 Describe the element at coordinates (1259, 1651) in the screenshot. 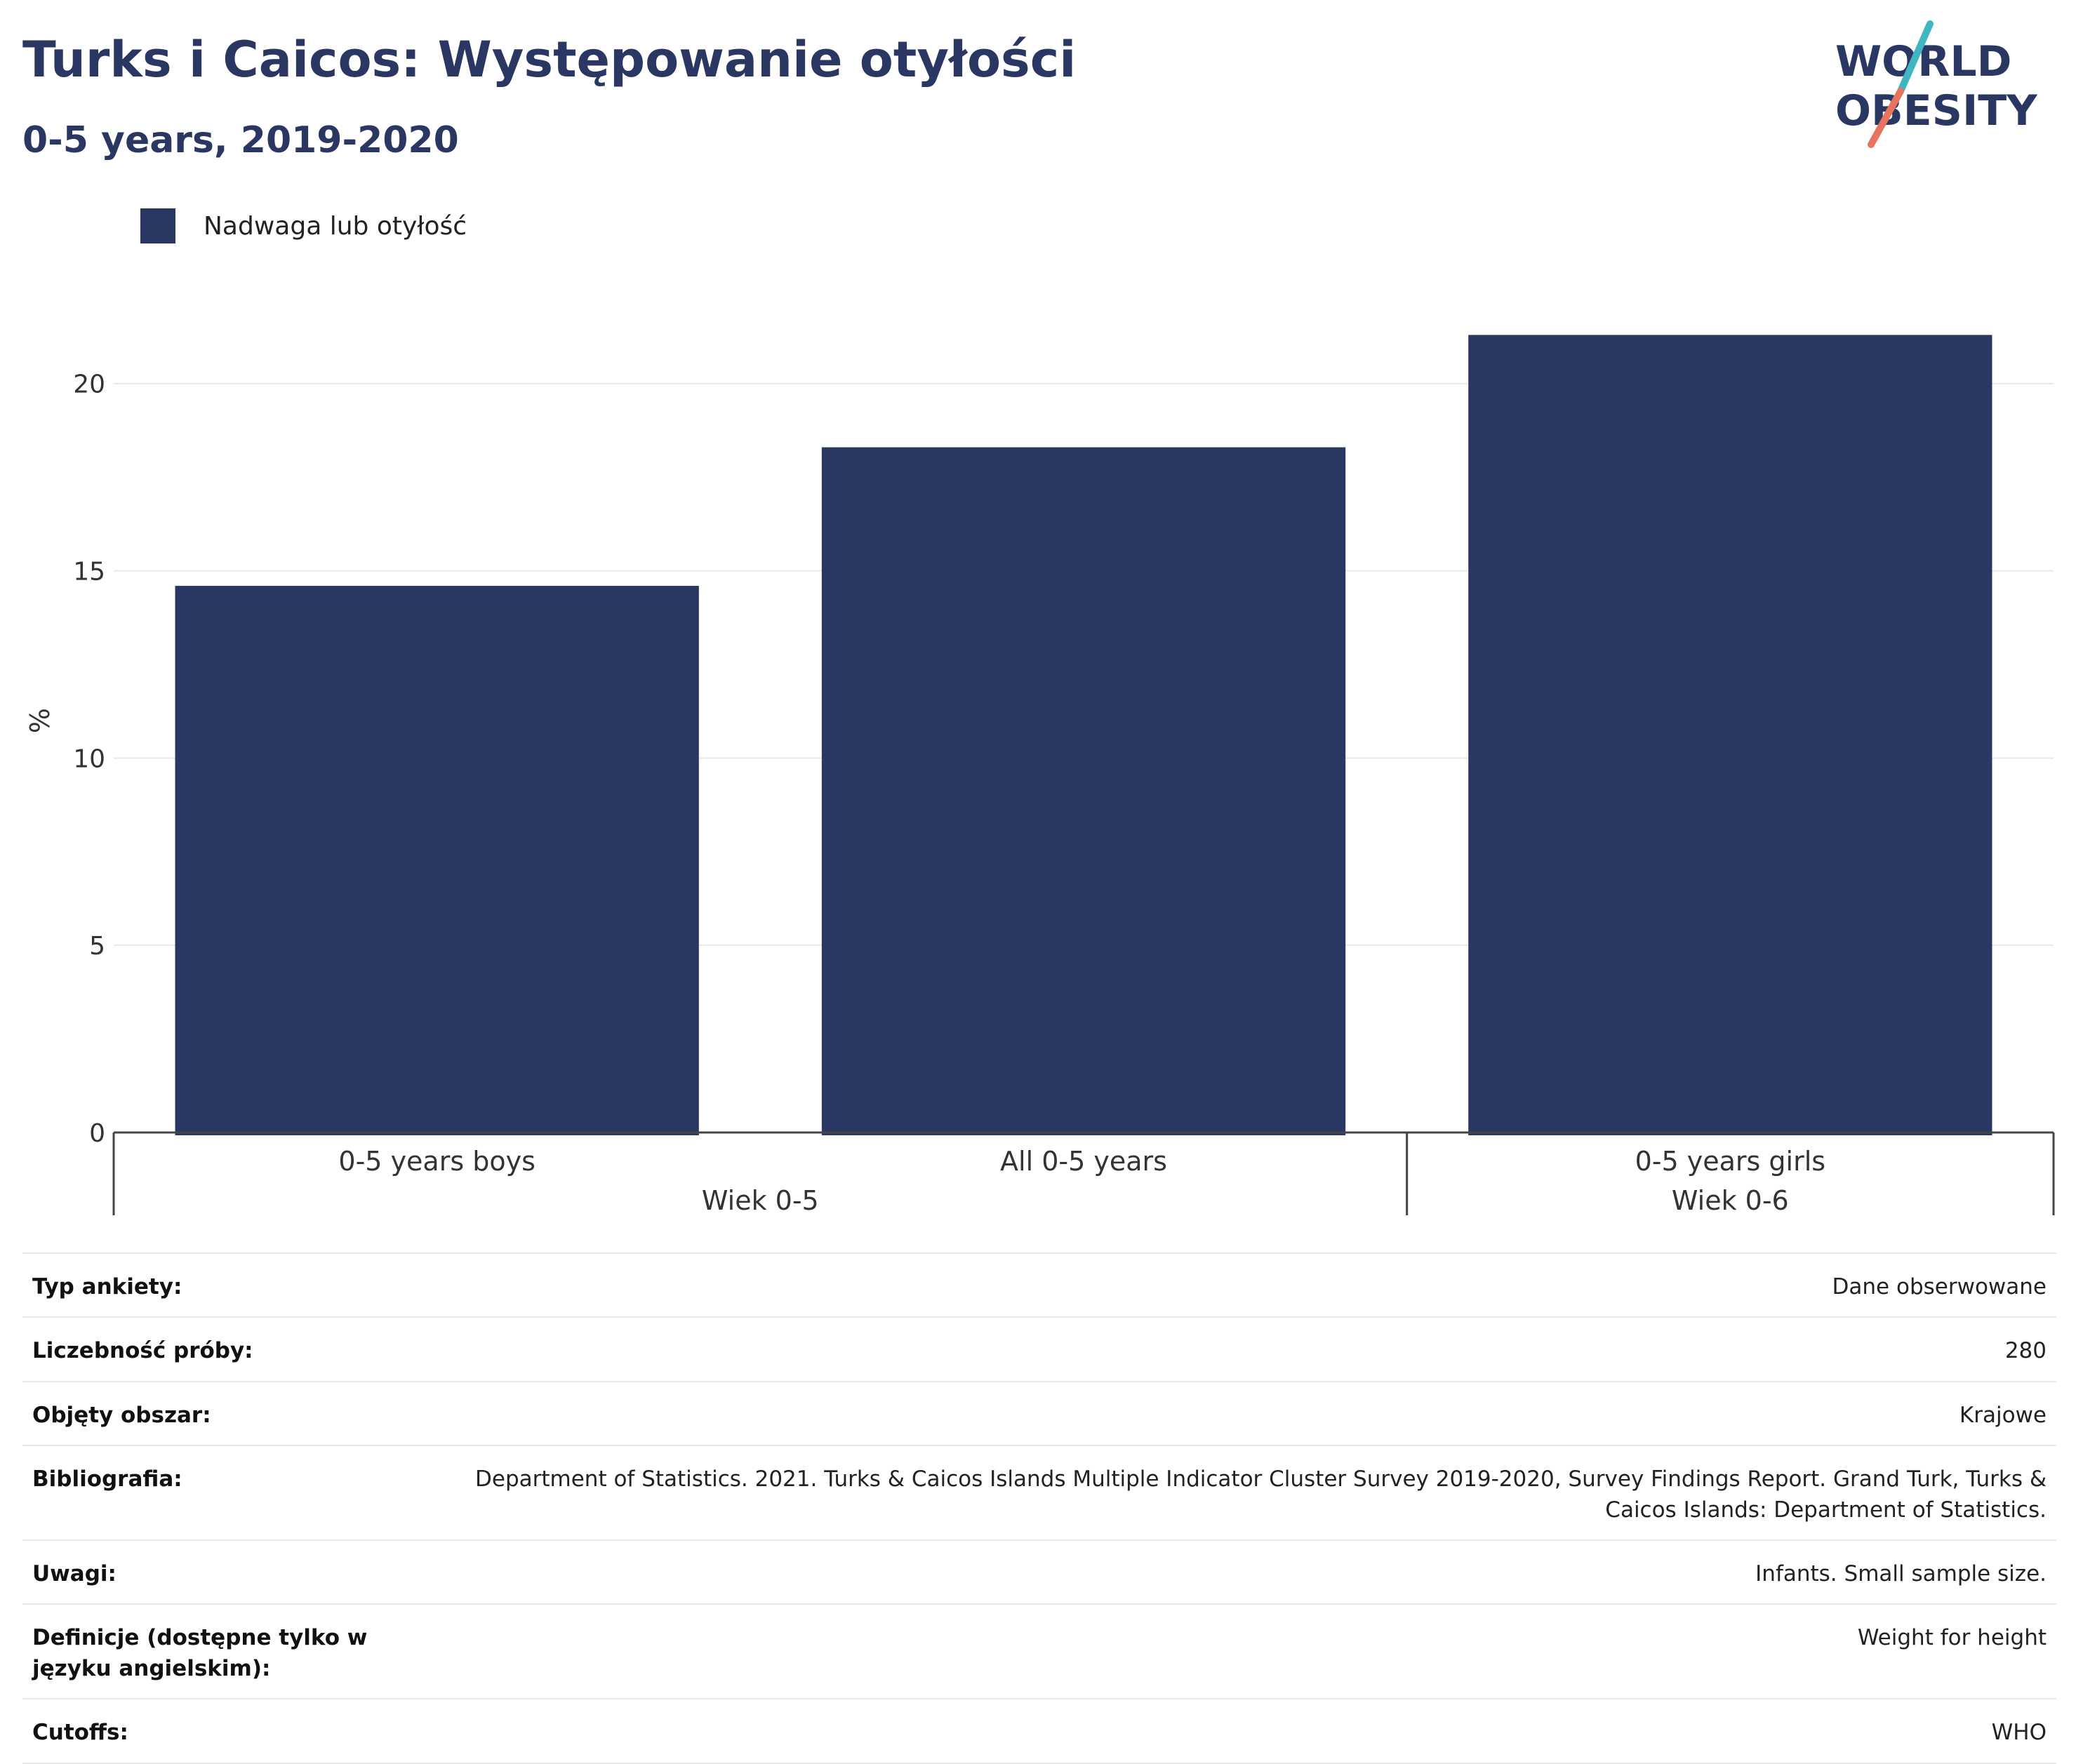

I see `details-value: Weight for height` at that location.